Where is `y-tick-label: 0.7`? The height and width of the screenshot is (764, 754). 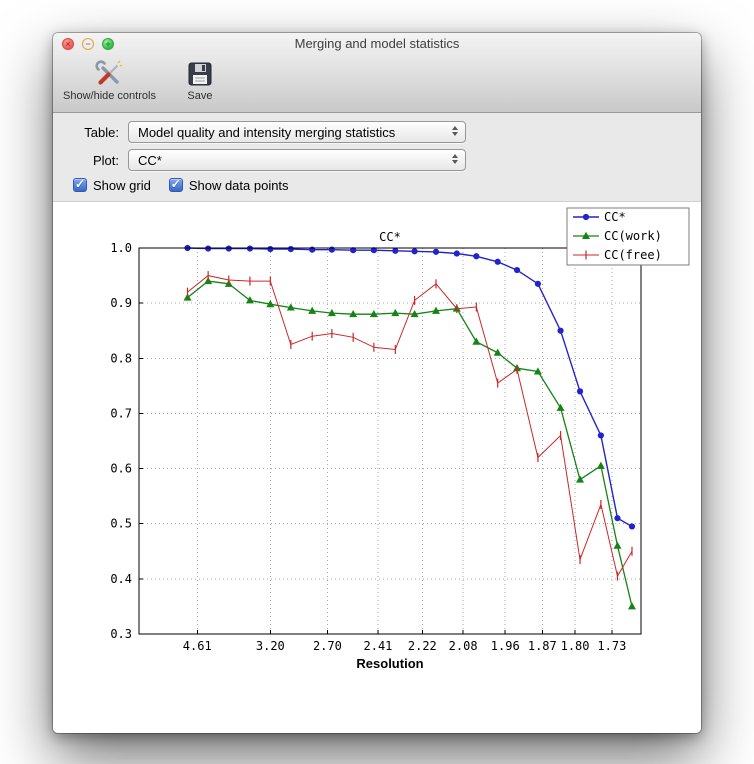 y-tick-label: 0.7 is located at coordinates (121, 413).